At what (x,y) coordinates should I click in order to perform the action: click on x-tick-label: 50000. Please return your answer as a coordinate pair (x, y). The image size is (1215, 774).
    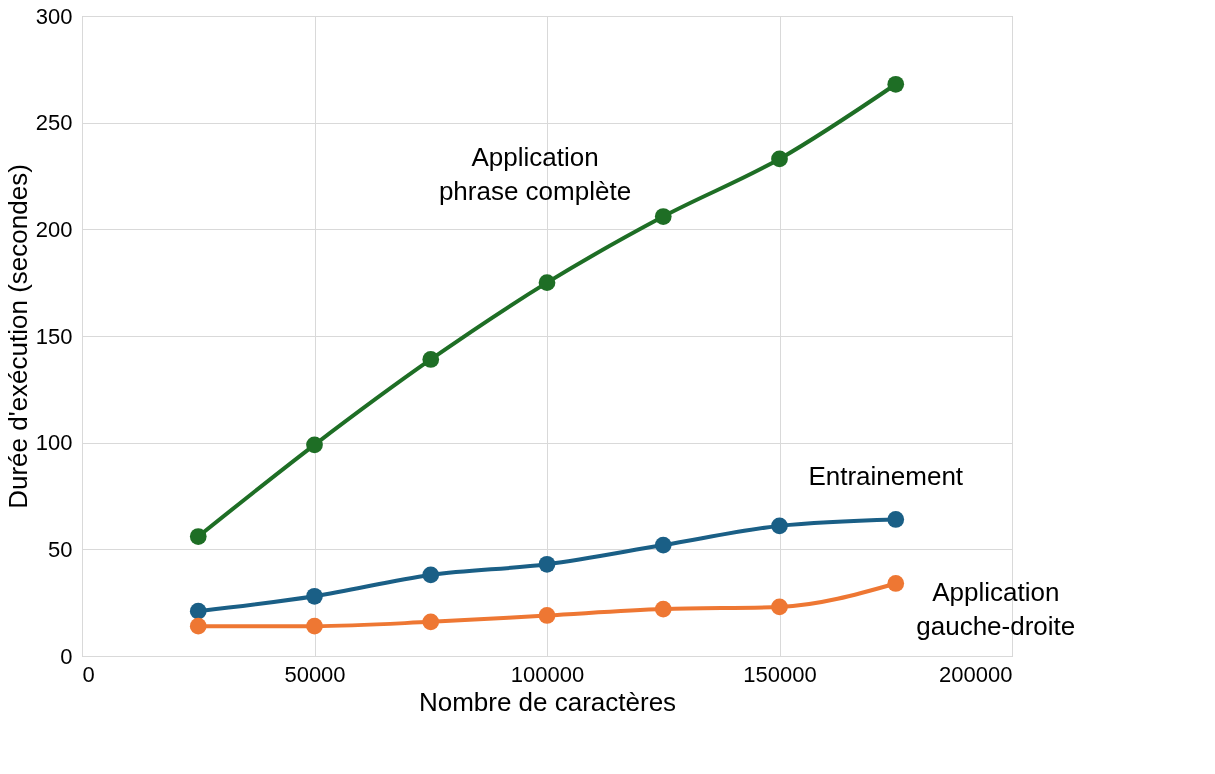
    Looking at the image, I should click on (315, 674).